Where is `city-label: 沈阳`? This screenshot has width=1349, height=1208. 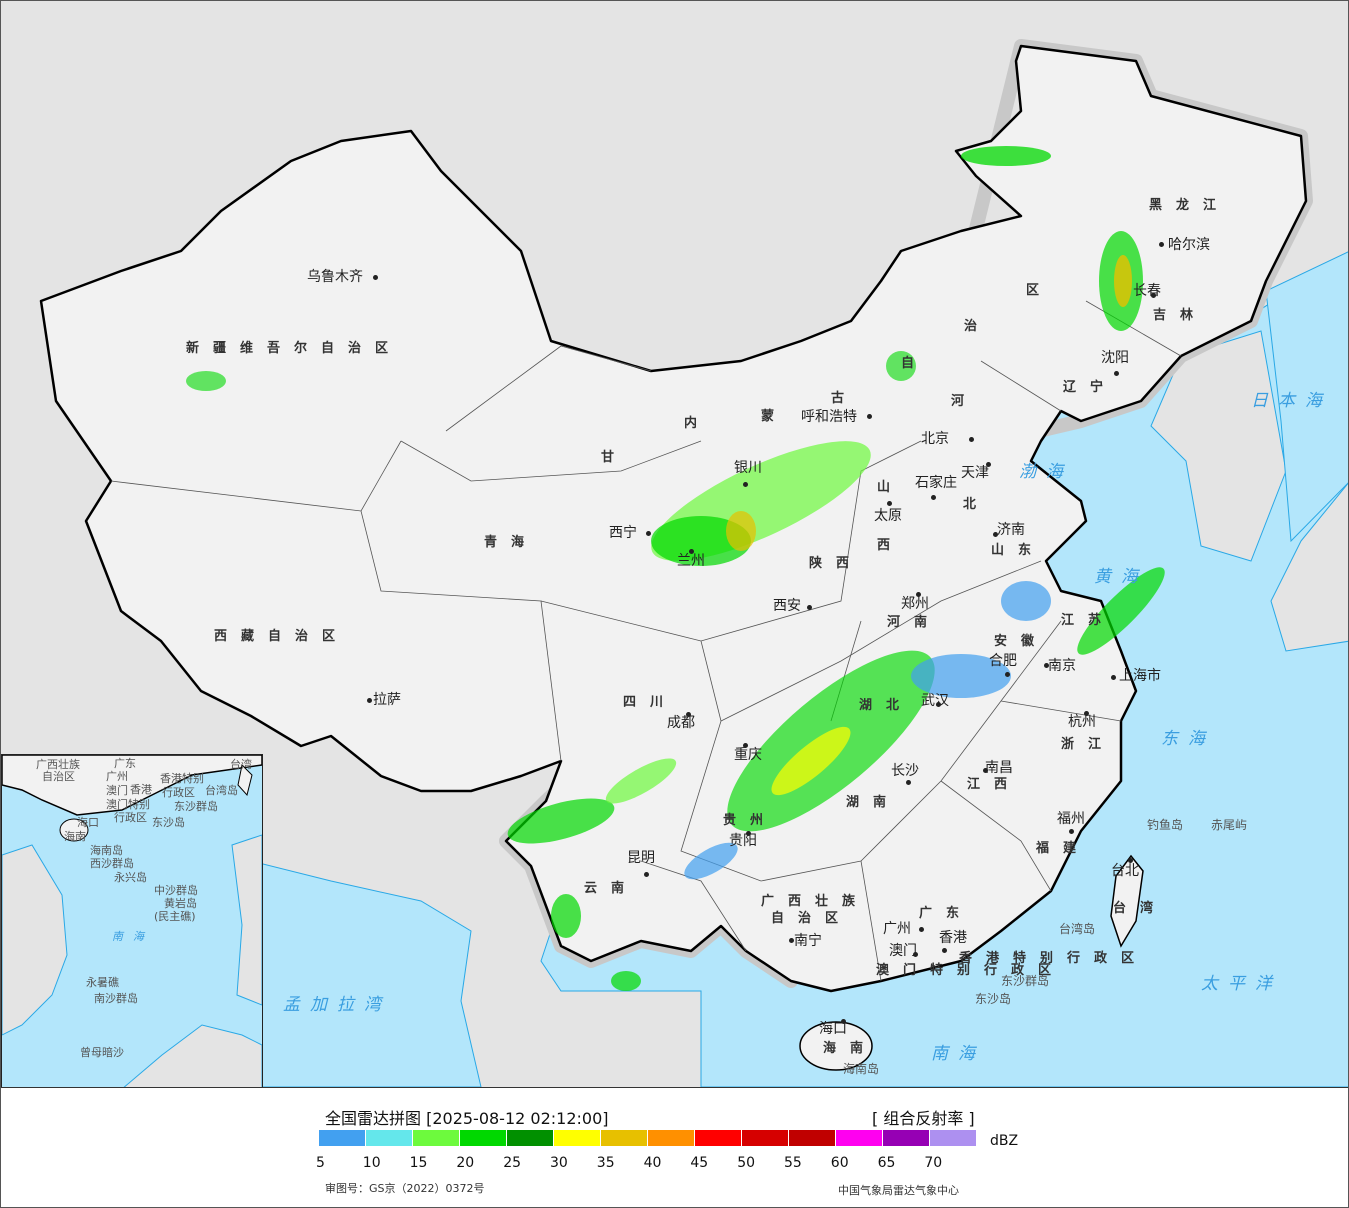
city-label: 沈阳 is located at coordinates (1115, 358).